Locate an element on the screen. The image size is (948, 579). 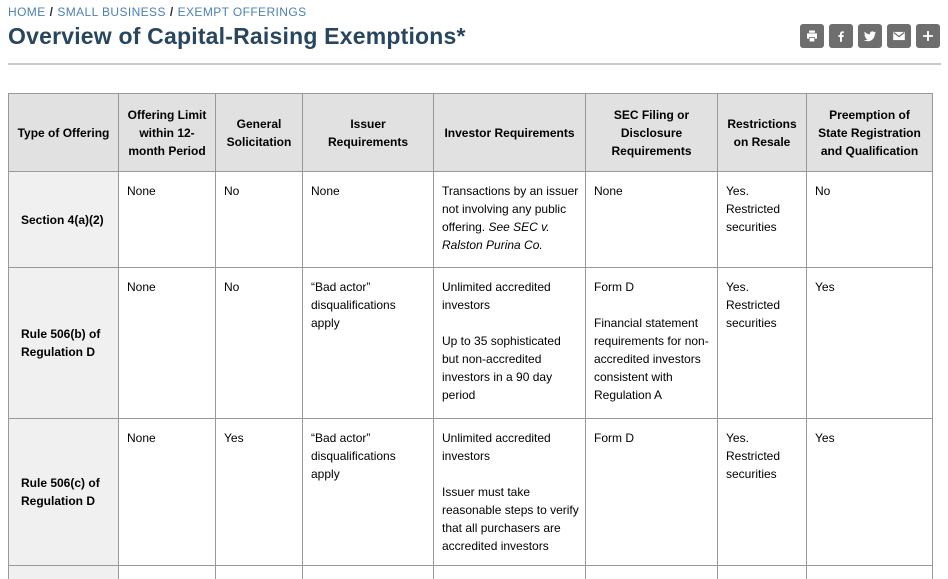
breadcrumb: HOME / SMALL BUSINESS / EXEMPT OFFERINGS is located at coordinates (474, 9).